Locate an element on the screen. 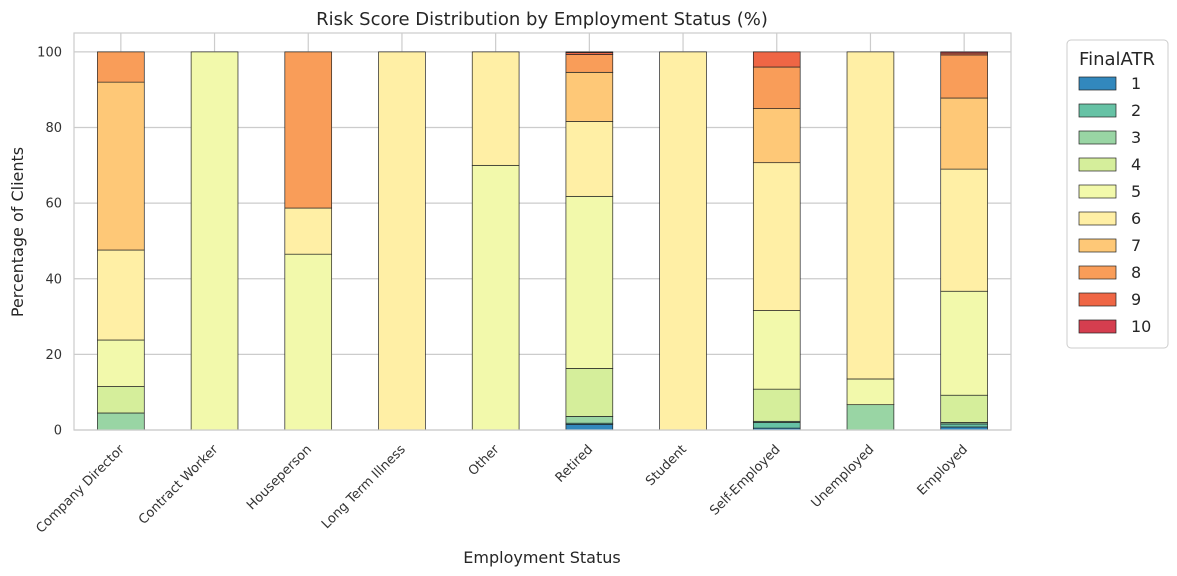 Image resolution: width=1177 pixels, height=576 pixels. y-tick-label: 80 is located at coordinates (53, 128).